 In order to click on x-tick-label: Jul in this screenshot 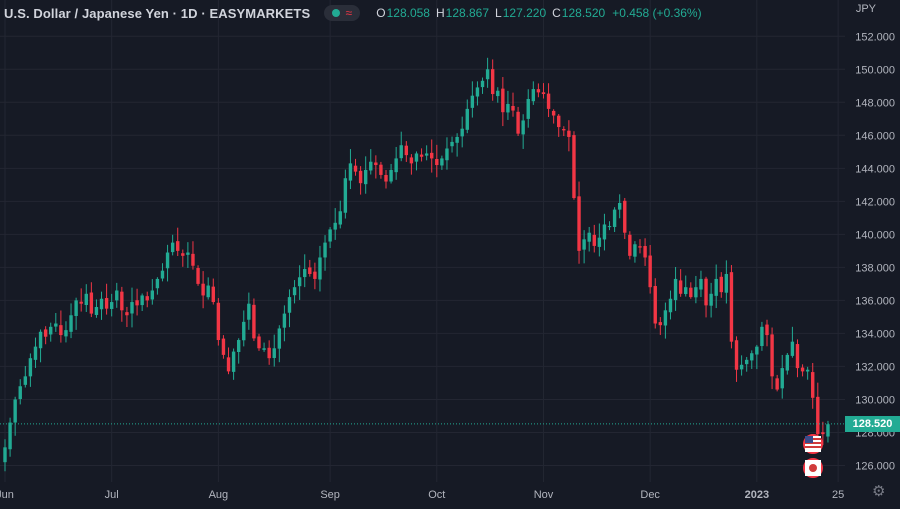, I will do `click(112, 495)`.